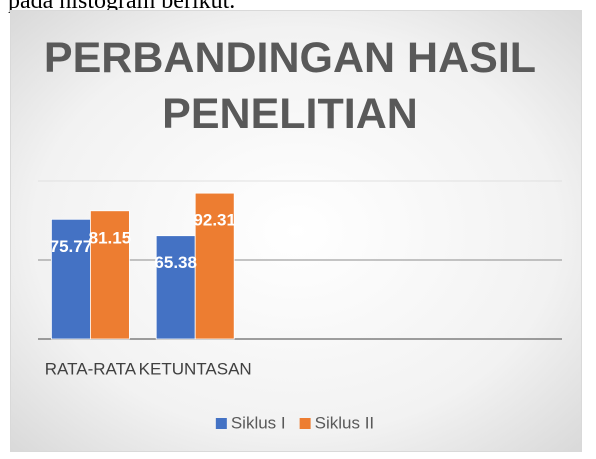 The image size is (596, 459). I want to click on data-label: 81.15, so click(110, 237).